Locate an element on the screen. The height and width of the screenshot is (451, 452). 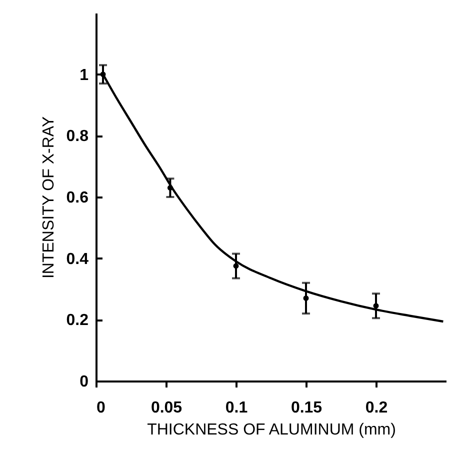
x-tick-label: 0.15 is located at coordinates (306, 408).